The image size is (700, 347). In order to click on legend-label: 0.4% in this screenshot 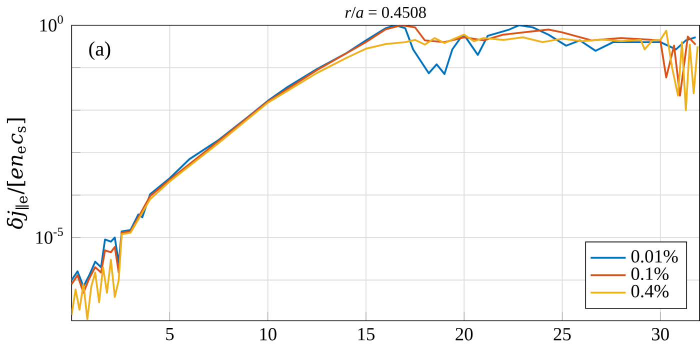, I will do `click(650, 291)`.